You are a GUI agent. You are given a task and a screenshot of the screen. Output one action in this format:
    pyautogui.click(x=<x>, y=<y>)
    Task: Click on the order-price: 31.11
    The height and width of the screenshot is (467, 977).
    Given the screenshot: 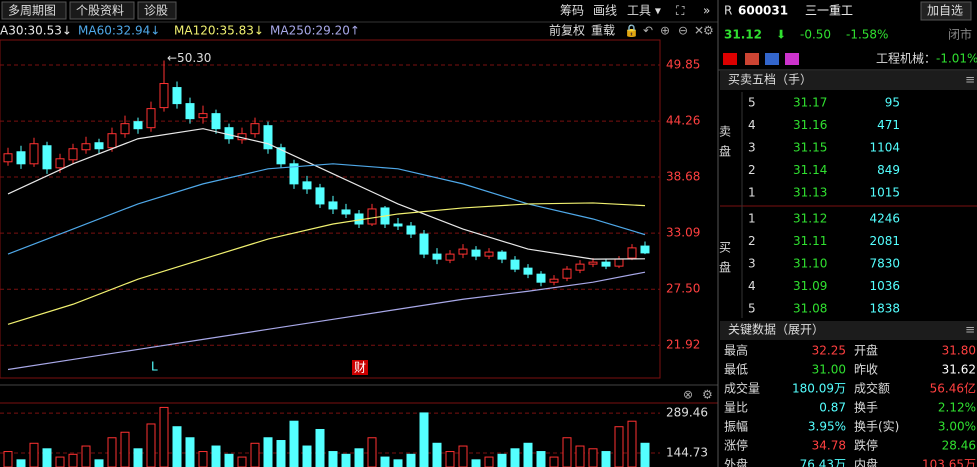 What is the action you would take?
    pyautogui.click(x=810, y=241)
    